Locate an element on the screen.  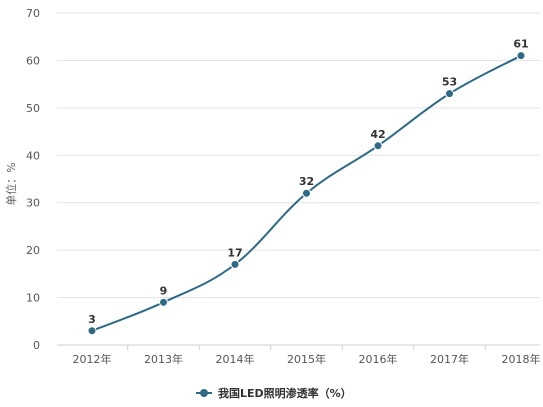
y-tick-label: 70 is located at coordinates (33, 13).